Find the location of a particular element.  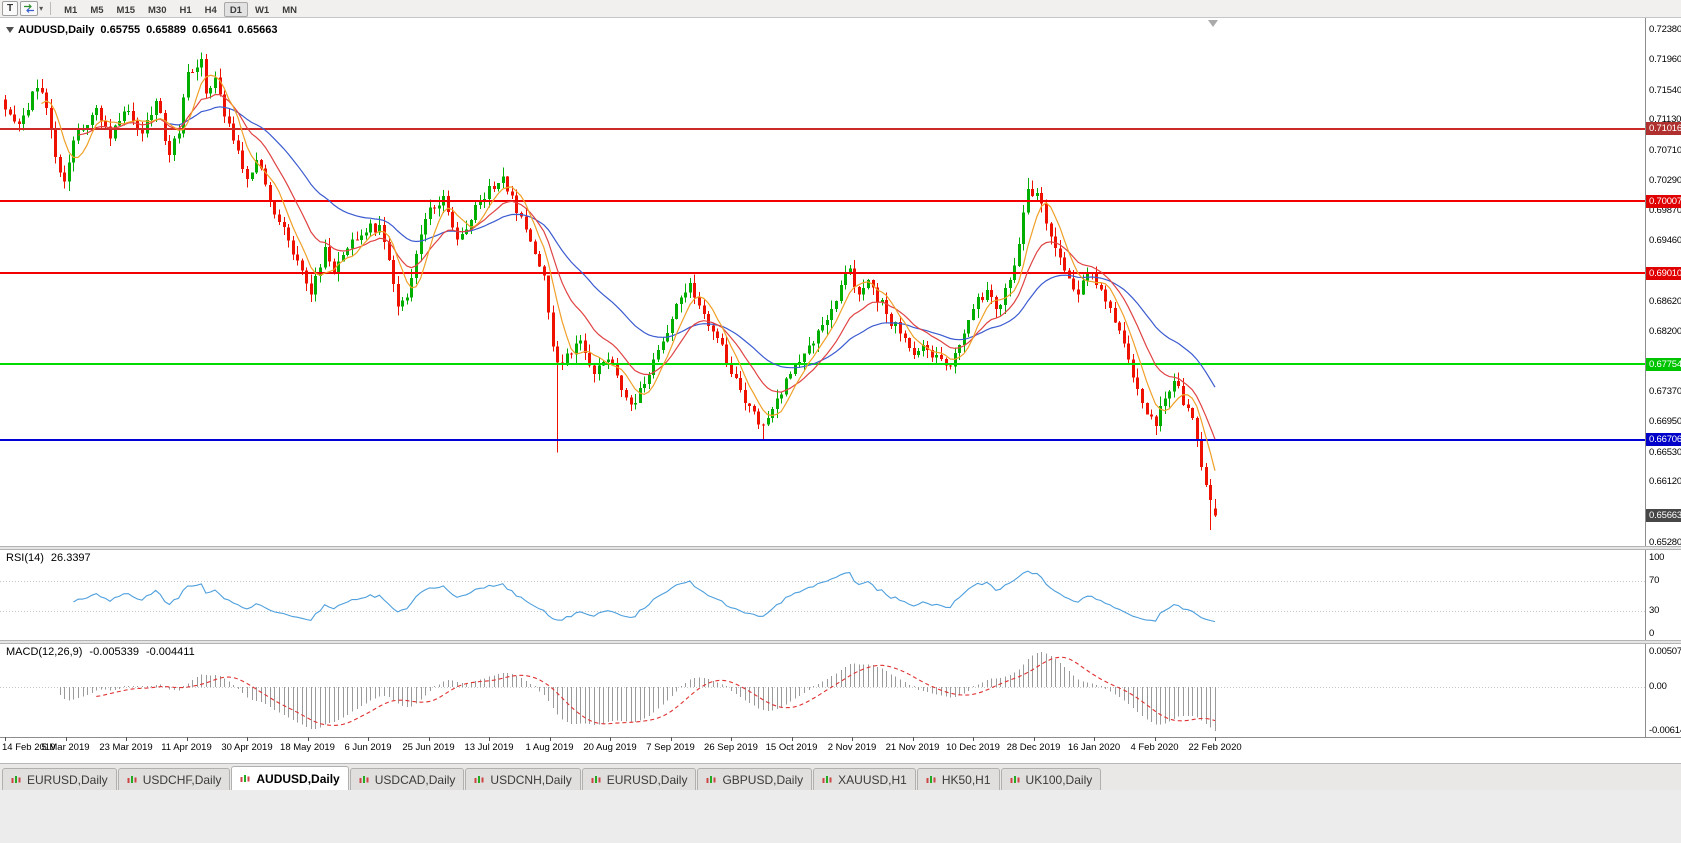

rsi-level-label: 0 is located at coordinates (1652, 633).